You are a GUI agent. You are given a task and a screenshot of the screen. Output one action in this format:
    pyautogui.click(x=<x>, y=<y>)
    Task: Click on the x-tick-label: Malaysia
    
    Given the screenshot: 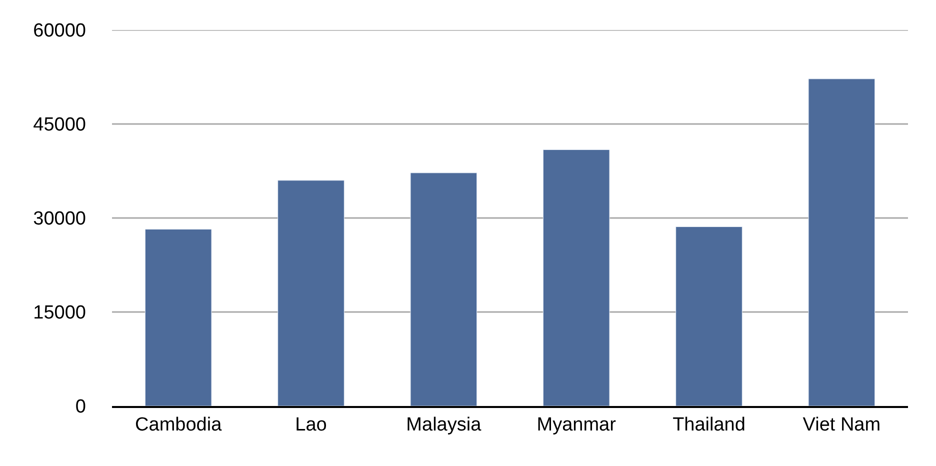 What is the action you would take?
    pyautogui.click(x=444, y=425)
    